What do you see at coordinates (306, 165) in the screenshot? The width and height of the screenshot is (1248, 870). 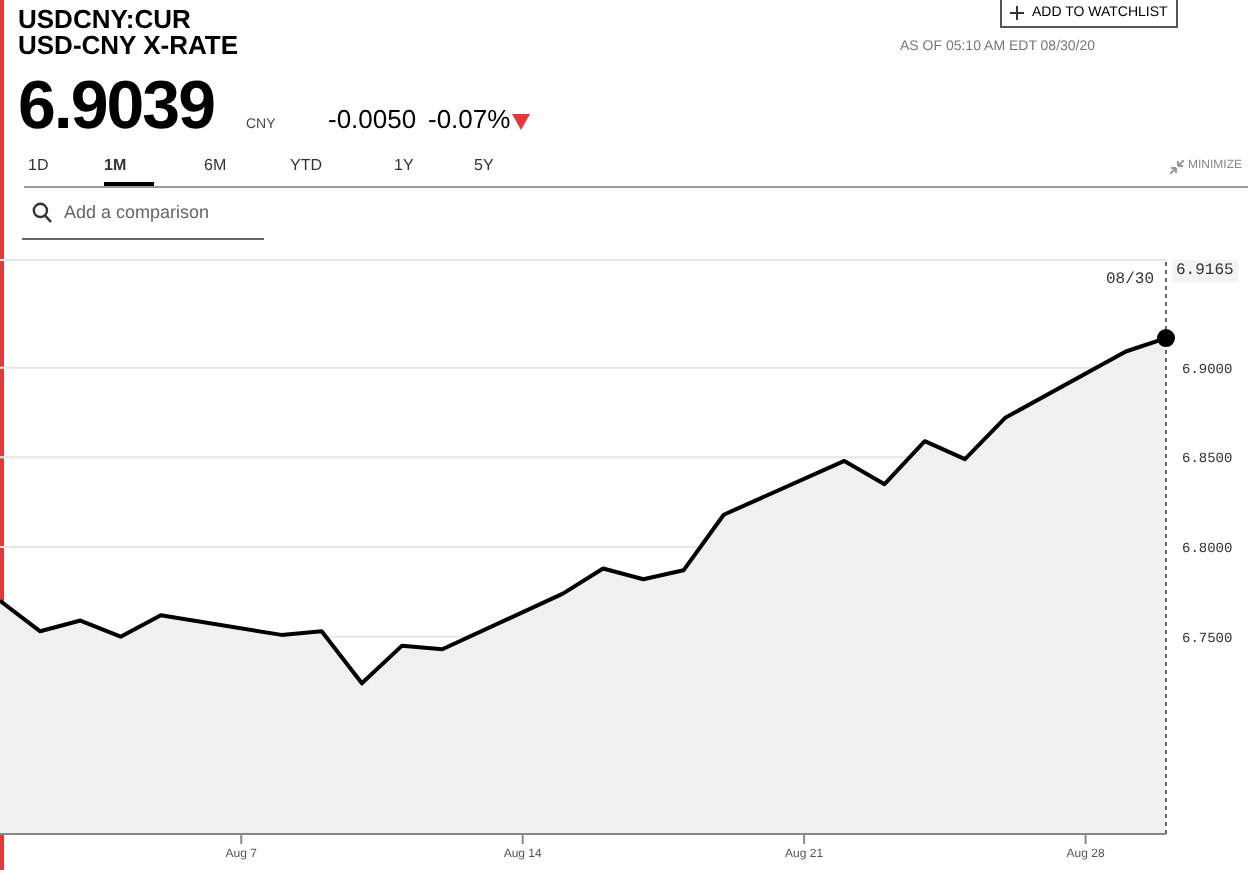 I see `text: YTD` at bounding box center [306, 165].